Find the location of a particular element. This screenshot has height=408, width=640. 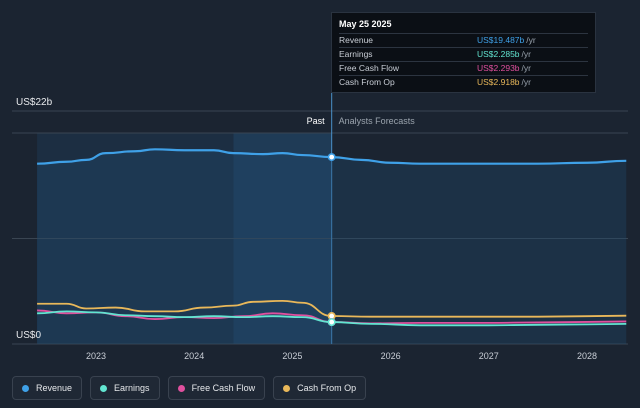

legend-label: Cash From Op is located at coordinates (327, 388).